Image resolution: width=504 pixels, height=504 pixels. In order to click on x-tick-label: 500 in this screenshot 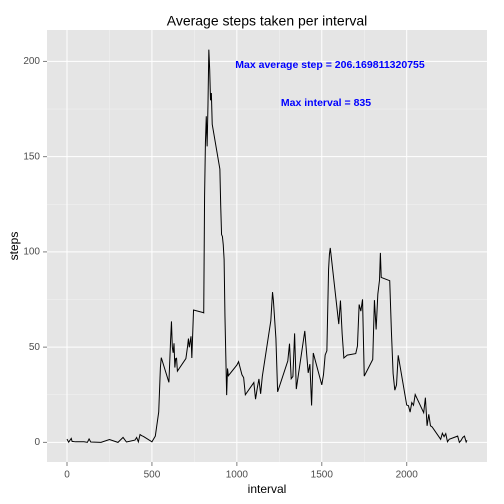, I will do `click(152, 475)`.